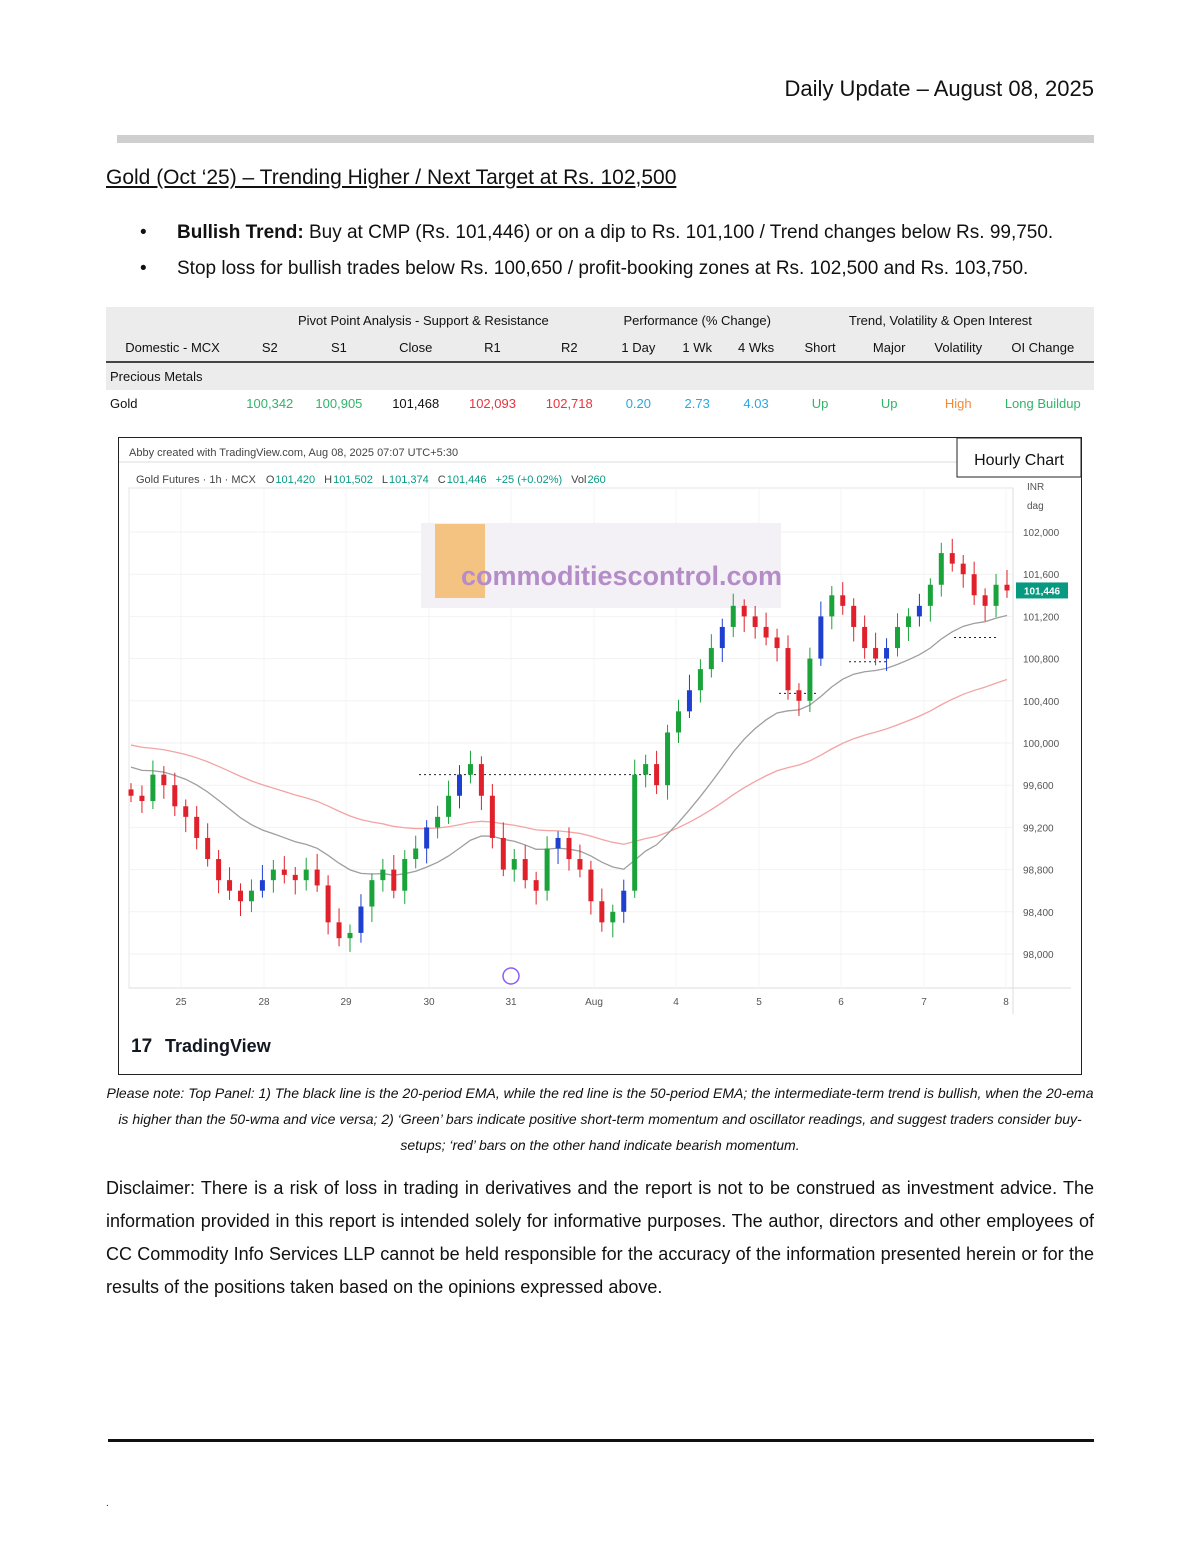  Describe the element at coordinates (141, 1046) in the screenshot. I see `tradingview-logo-icon: 17` at that location.